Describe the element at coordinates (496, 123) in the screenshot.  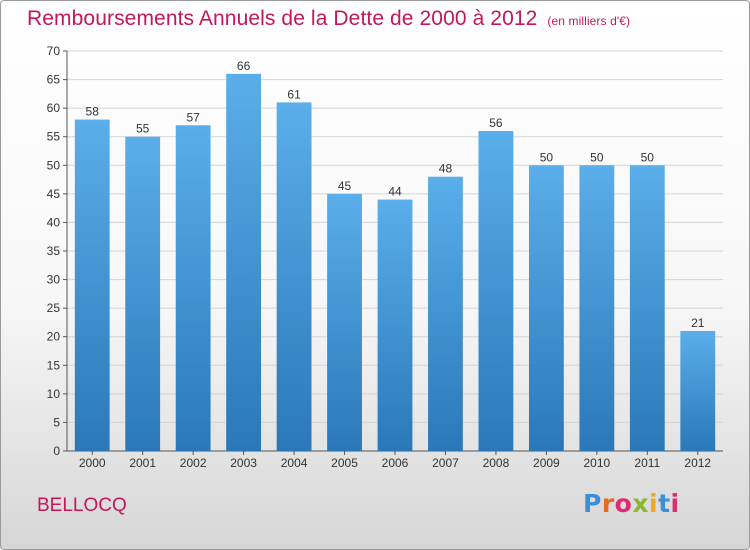
I see `data-label-2008: 56` at that location.